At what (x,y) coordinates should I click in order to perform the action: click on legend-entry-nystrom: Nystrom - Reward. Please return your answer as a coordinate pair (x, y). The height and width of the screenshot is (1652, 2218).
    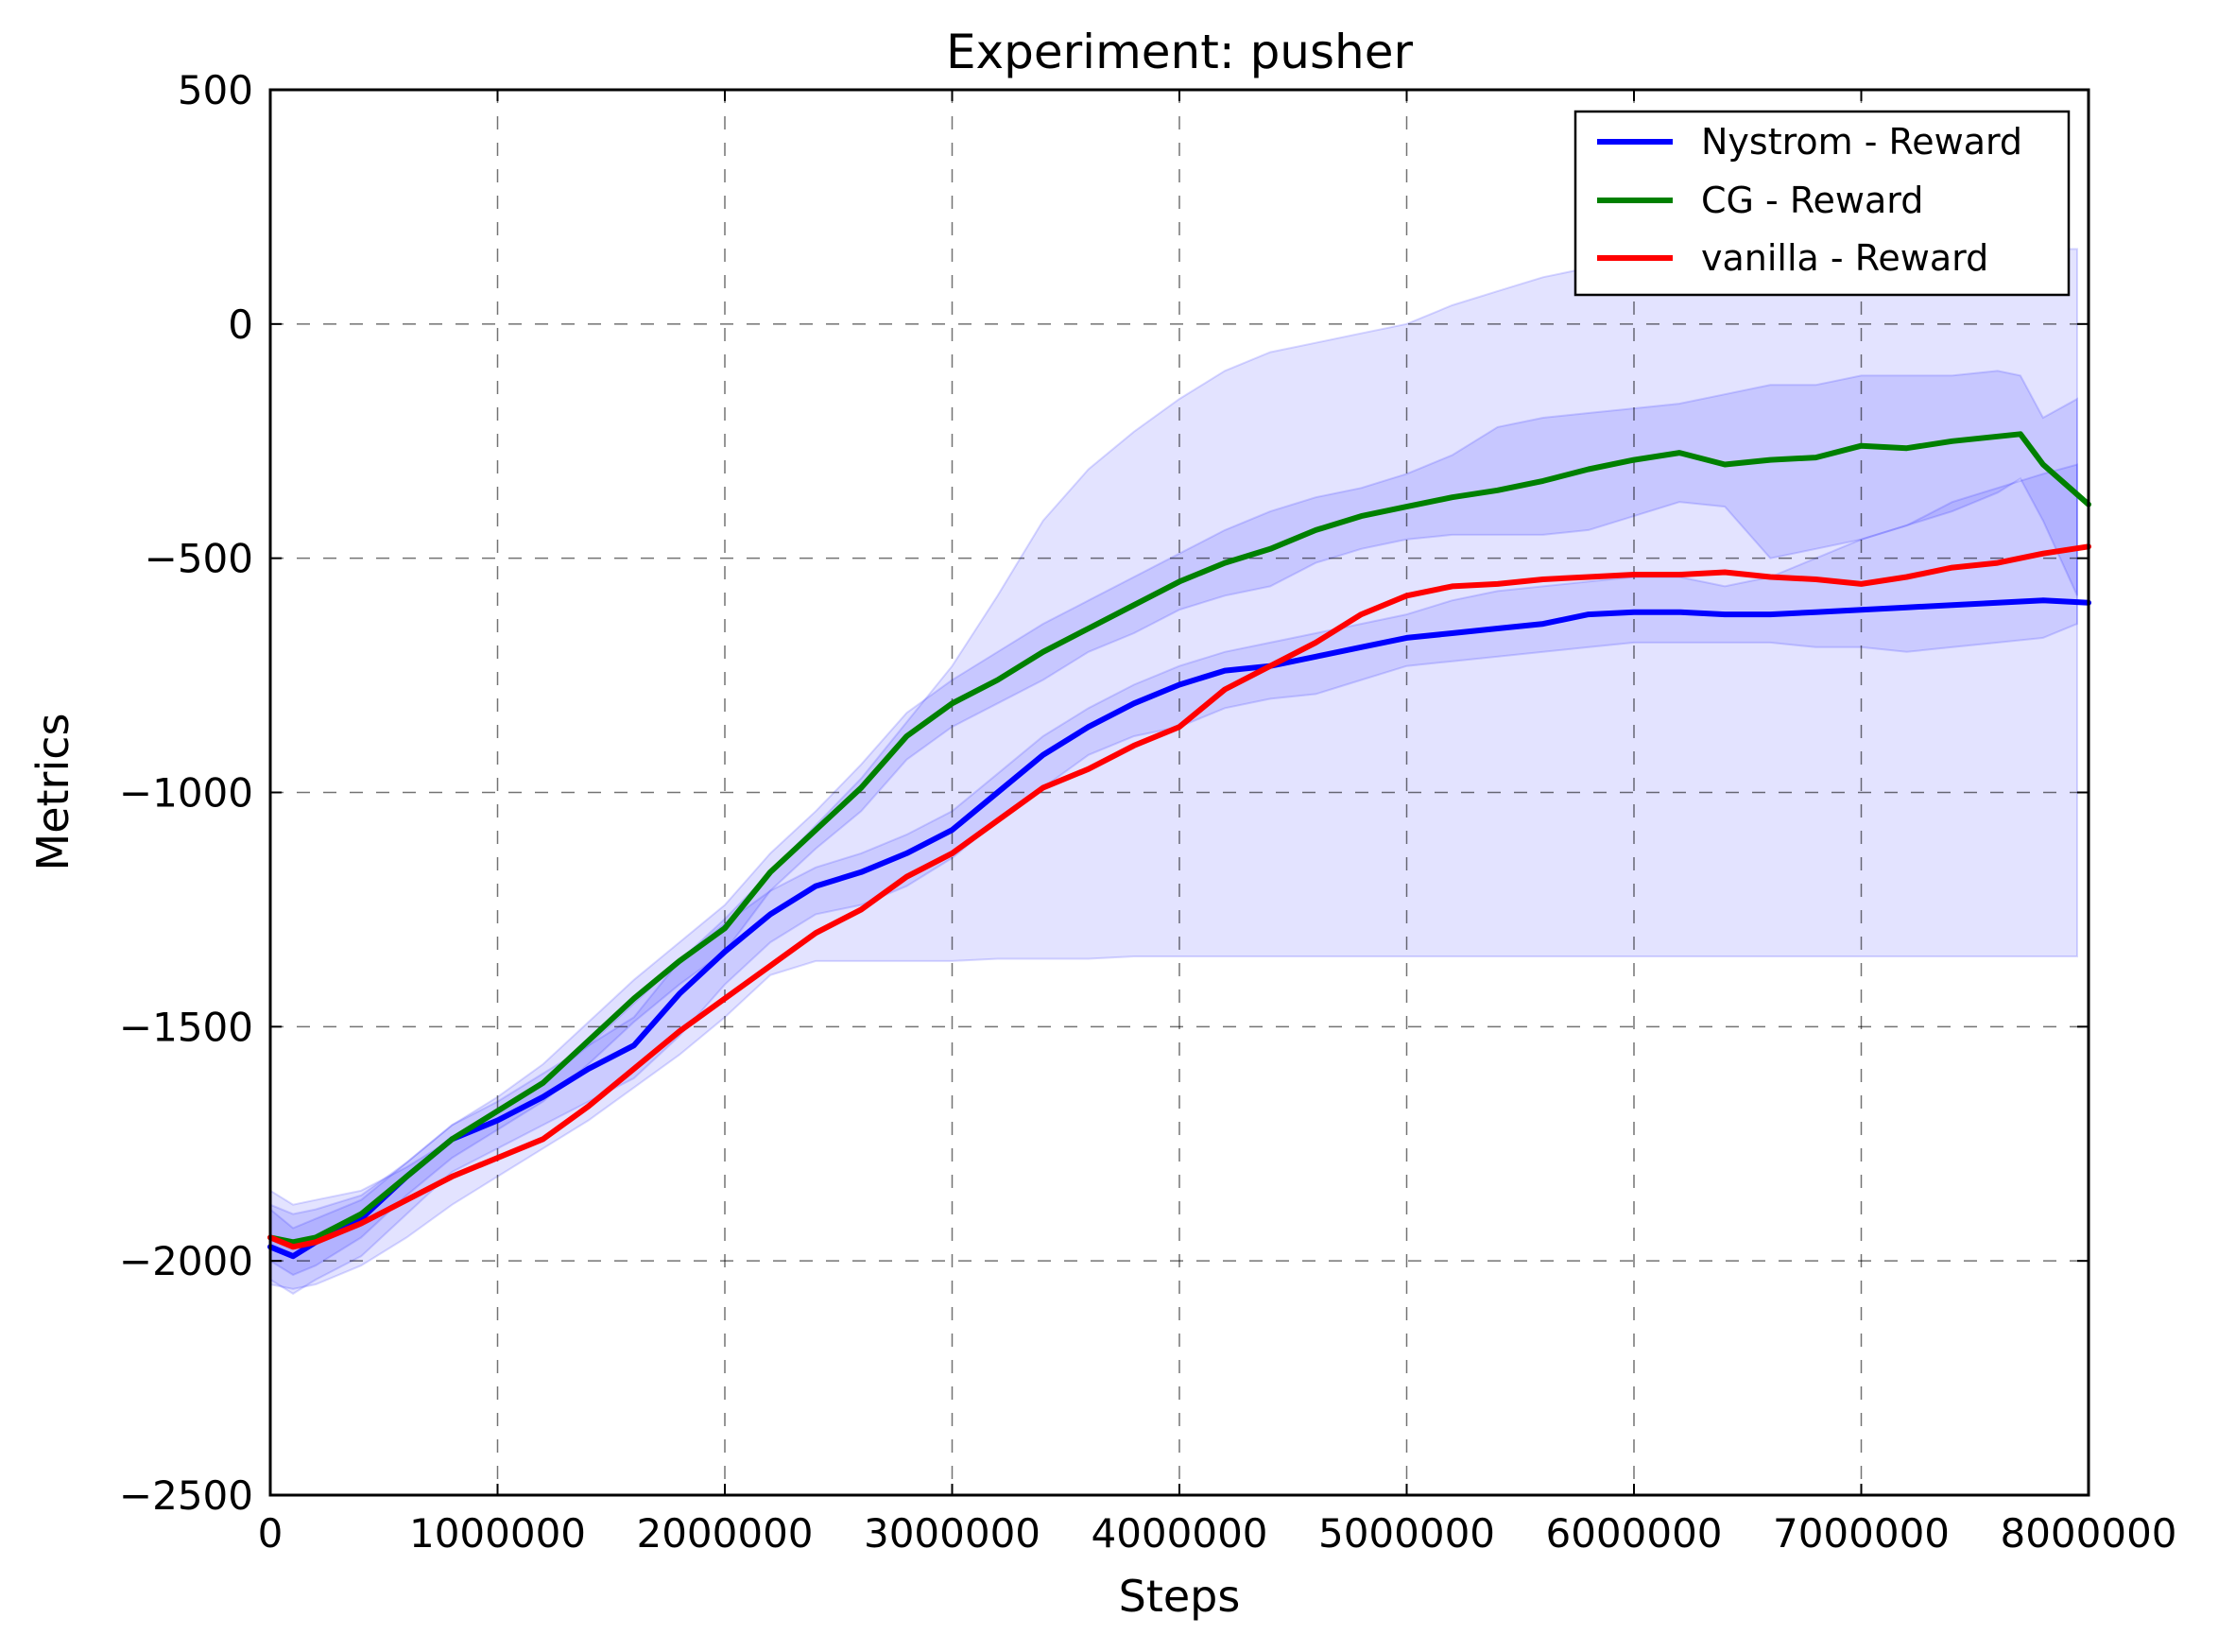
    Looking at the image, I should click on (1809, 142).